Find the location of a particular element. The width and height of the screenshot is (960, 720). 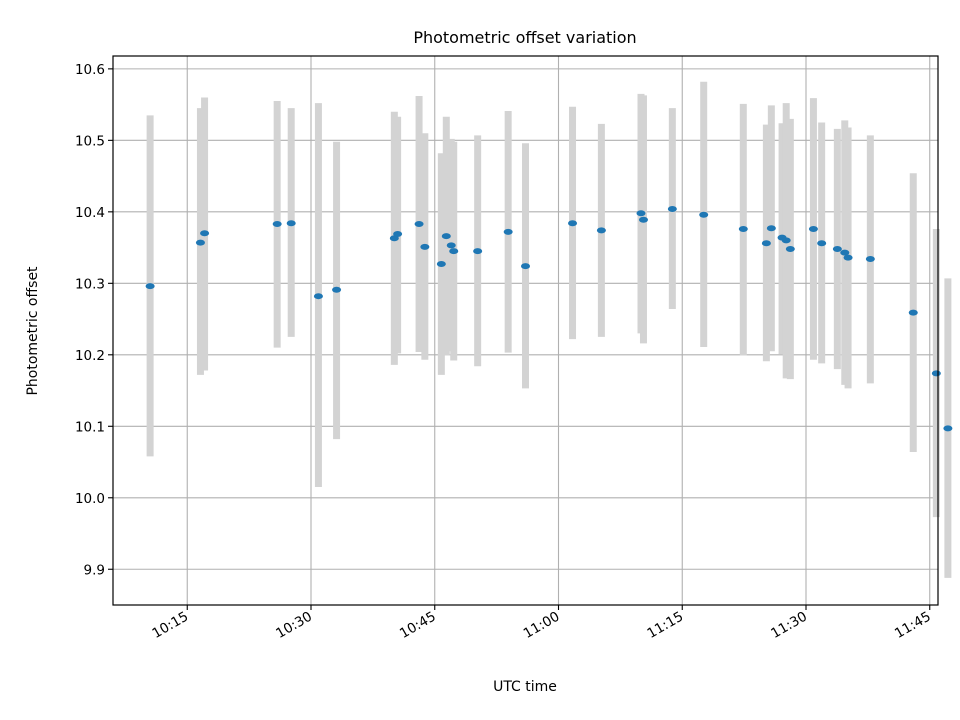

y-tick-label: 10.1 is located at coordinates (90, 427).